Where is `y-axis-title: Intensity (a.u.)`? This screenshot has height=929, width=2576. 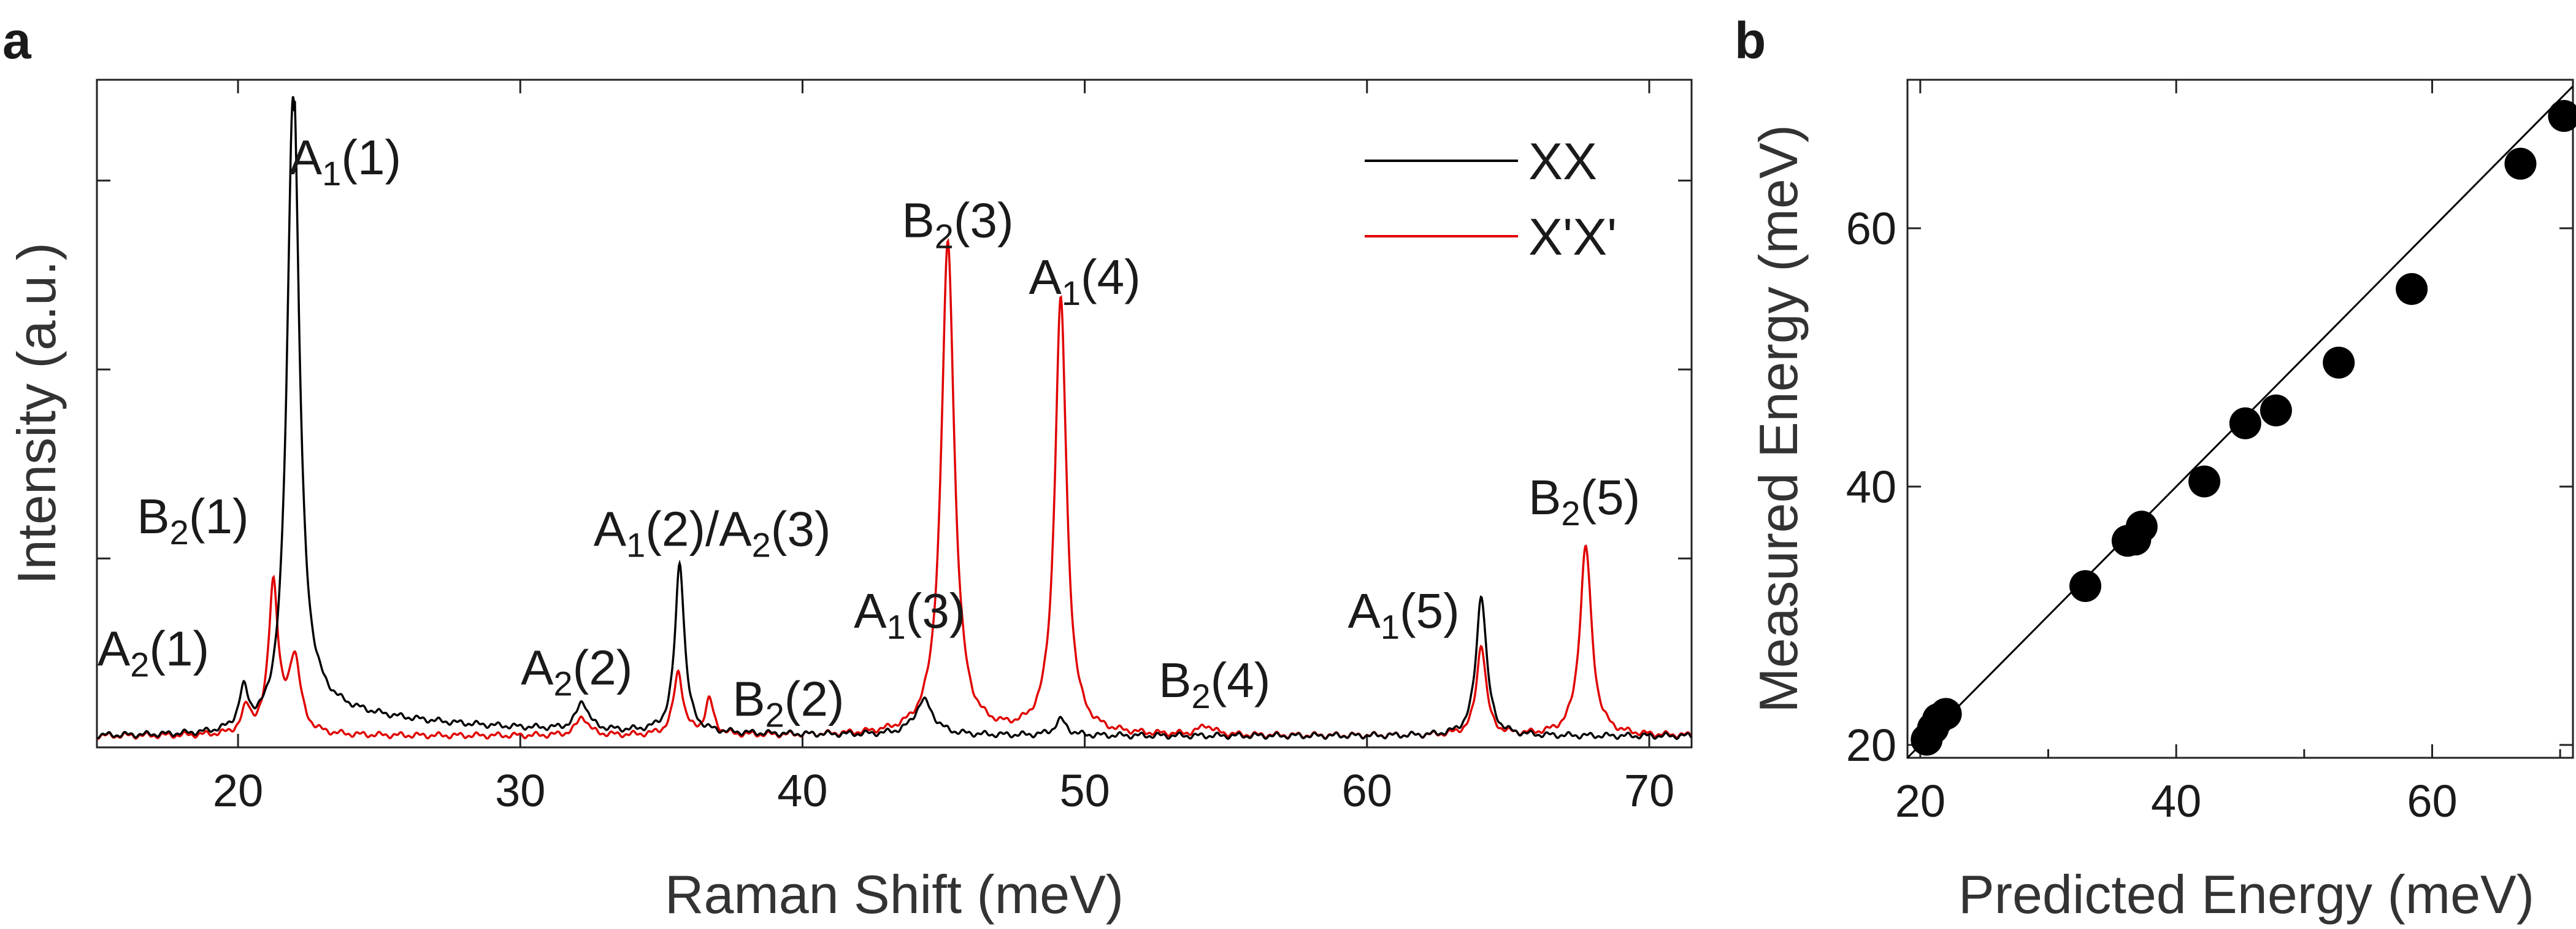
y-axis-title: Intensity (a.u.) is located at coordinates (36, 413).